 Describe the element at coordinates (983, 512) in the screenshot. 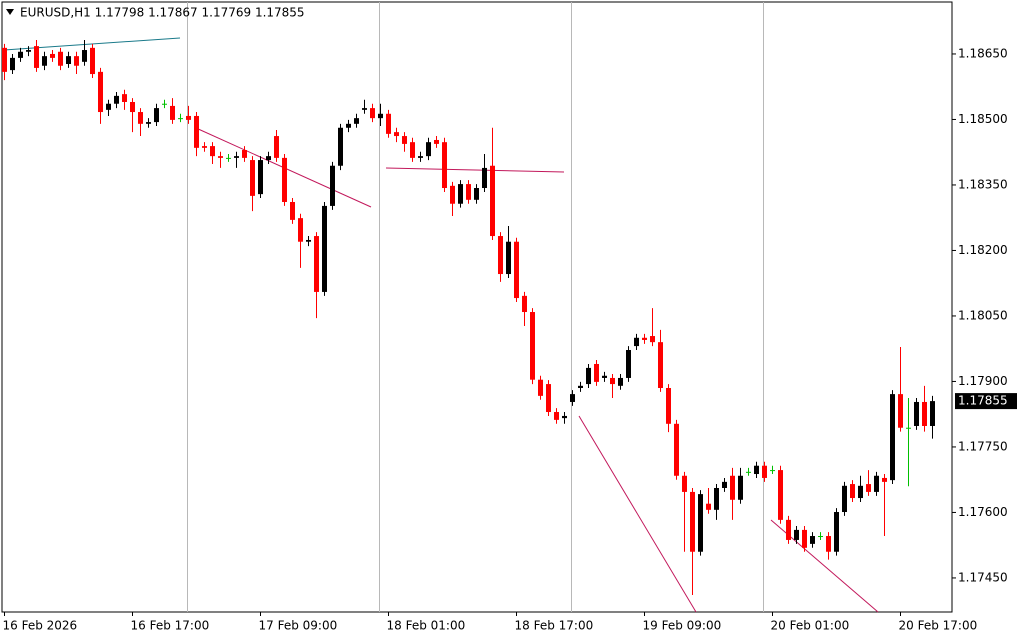

I see `y-tick-label: 1.17600` at that location.